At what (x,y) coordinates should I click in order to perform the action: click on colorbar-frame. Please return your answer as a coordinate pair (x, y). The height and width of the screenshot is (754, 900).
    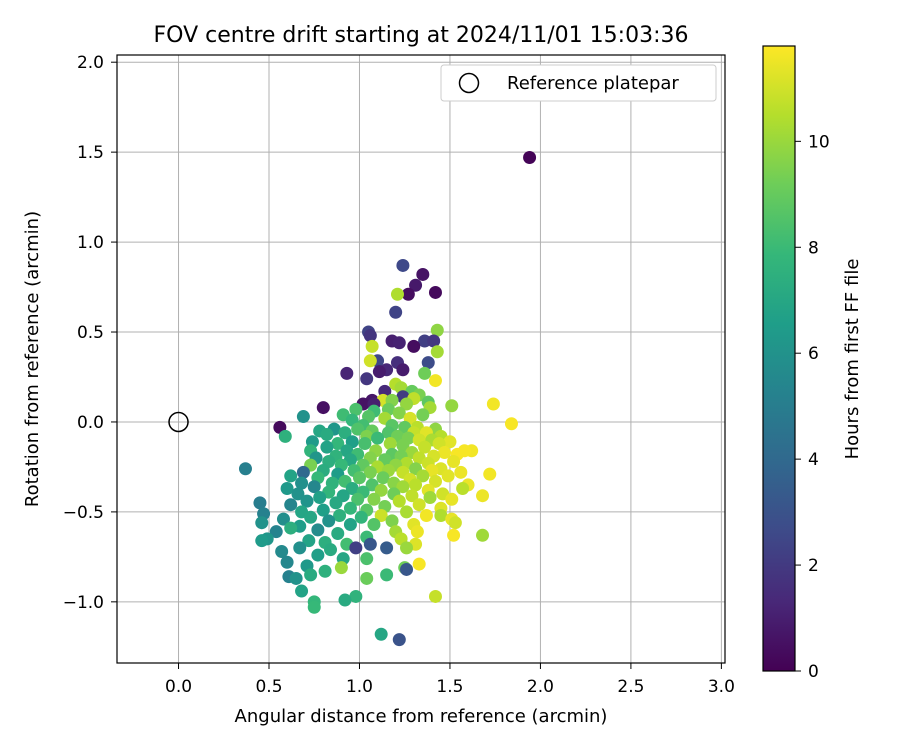
    Looking at the image, I should click on (779, 358).